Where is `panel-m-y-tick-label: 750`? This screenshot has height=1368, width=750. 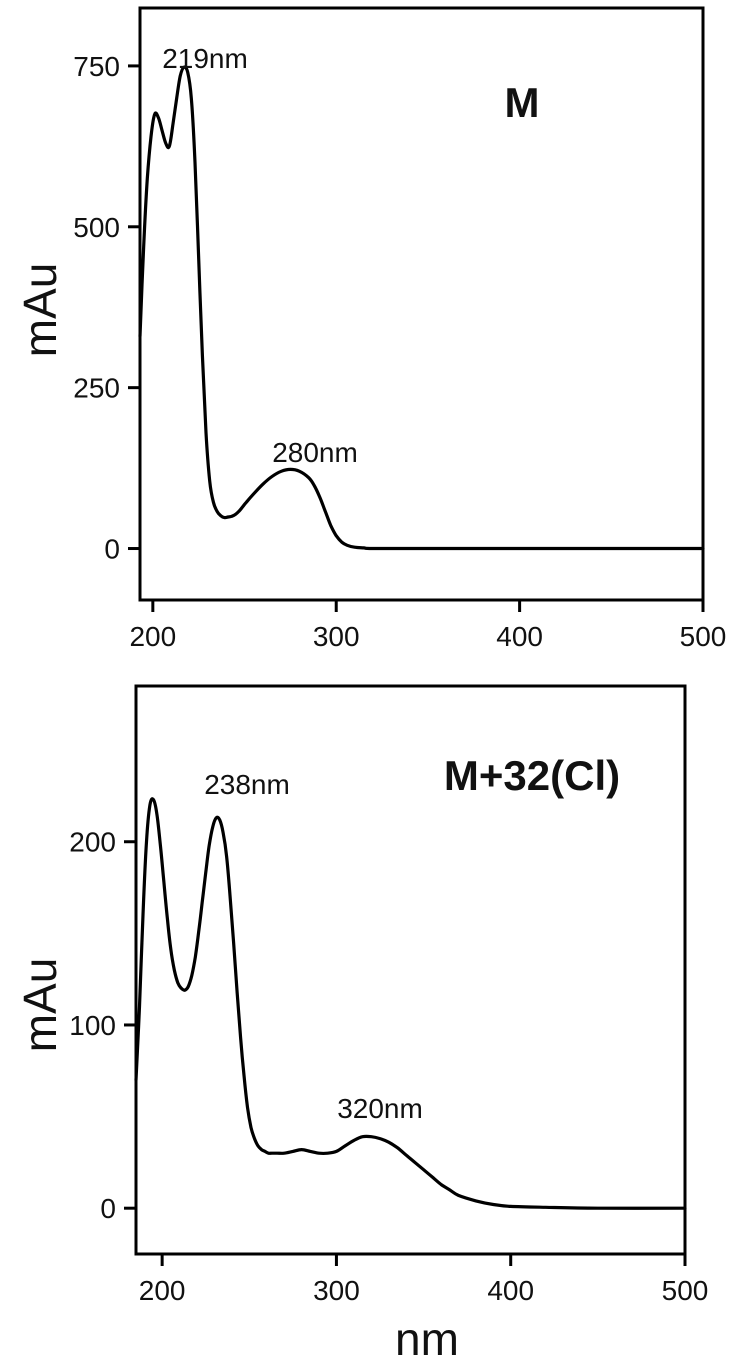 panel-m-y-tick-label: 750 is located at coordinates (96, 66).